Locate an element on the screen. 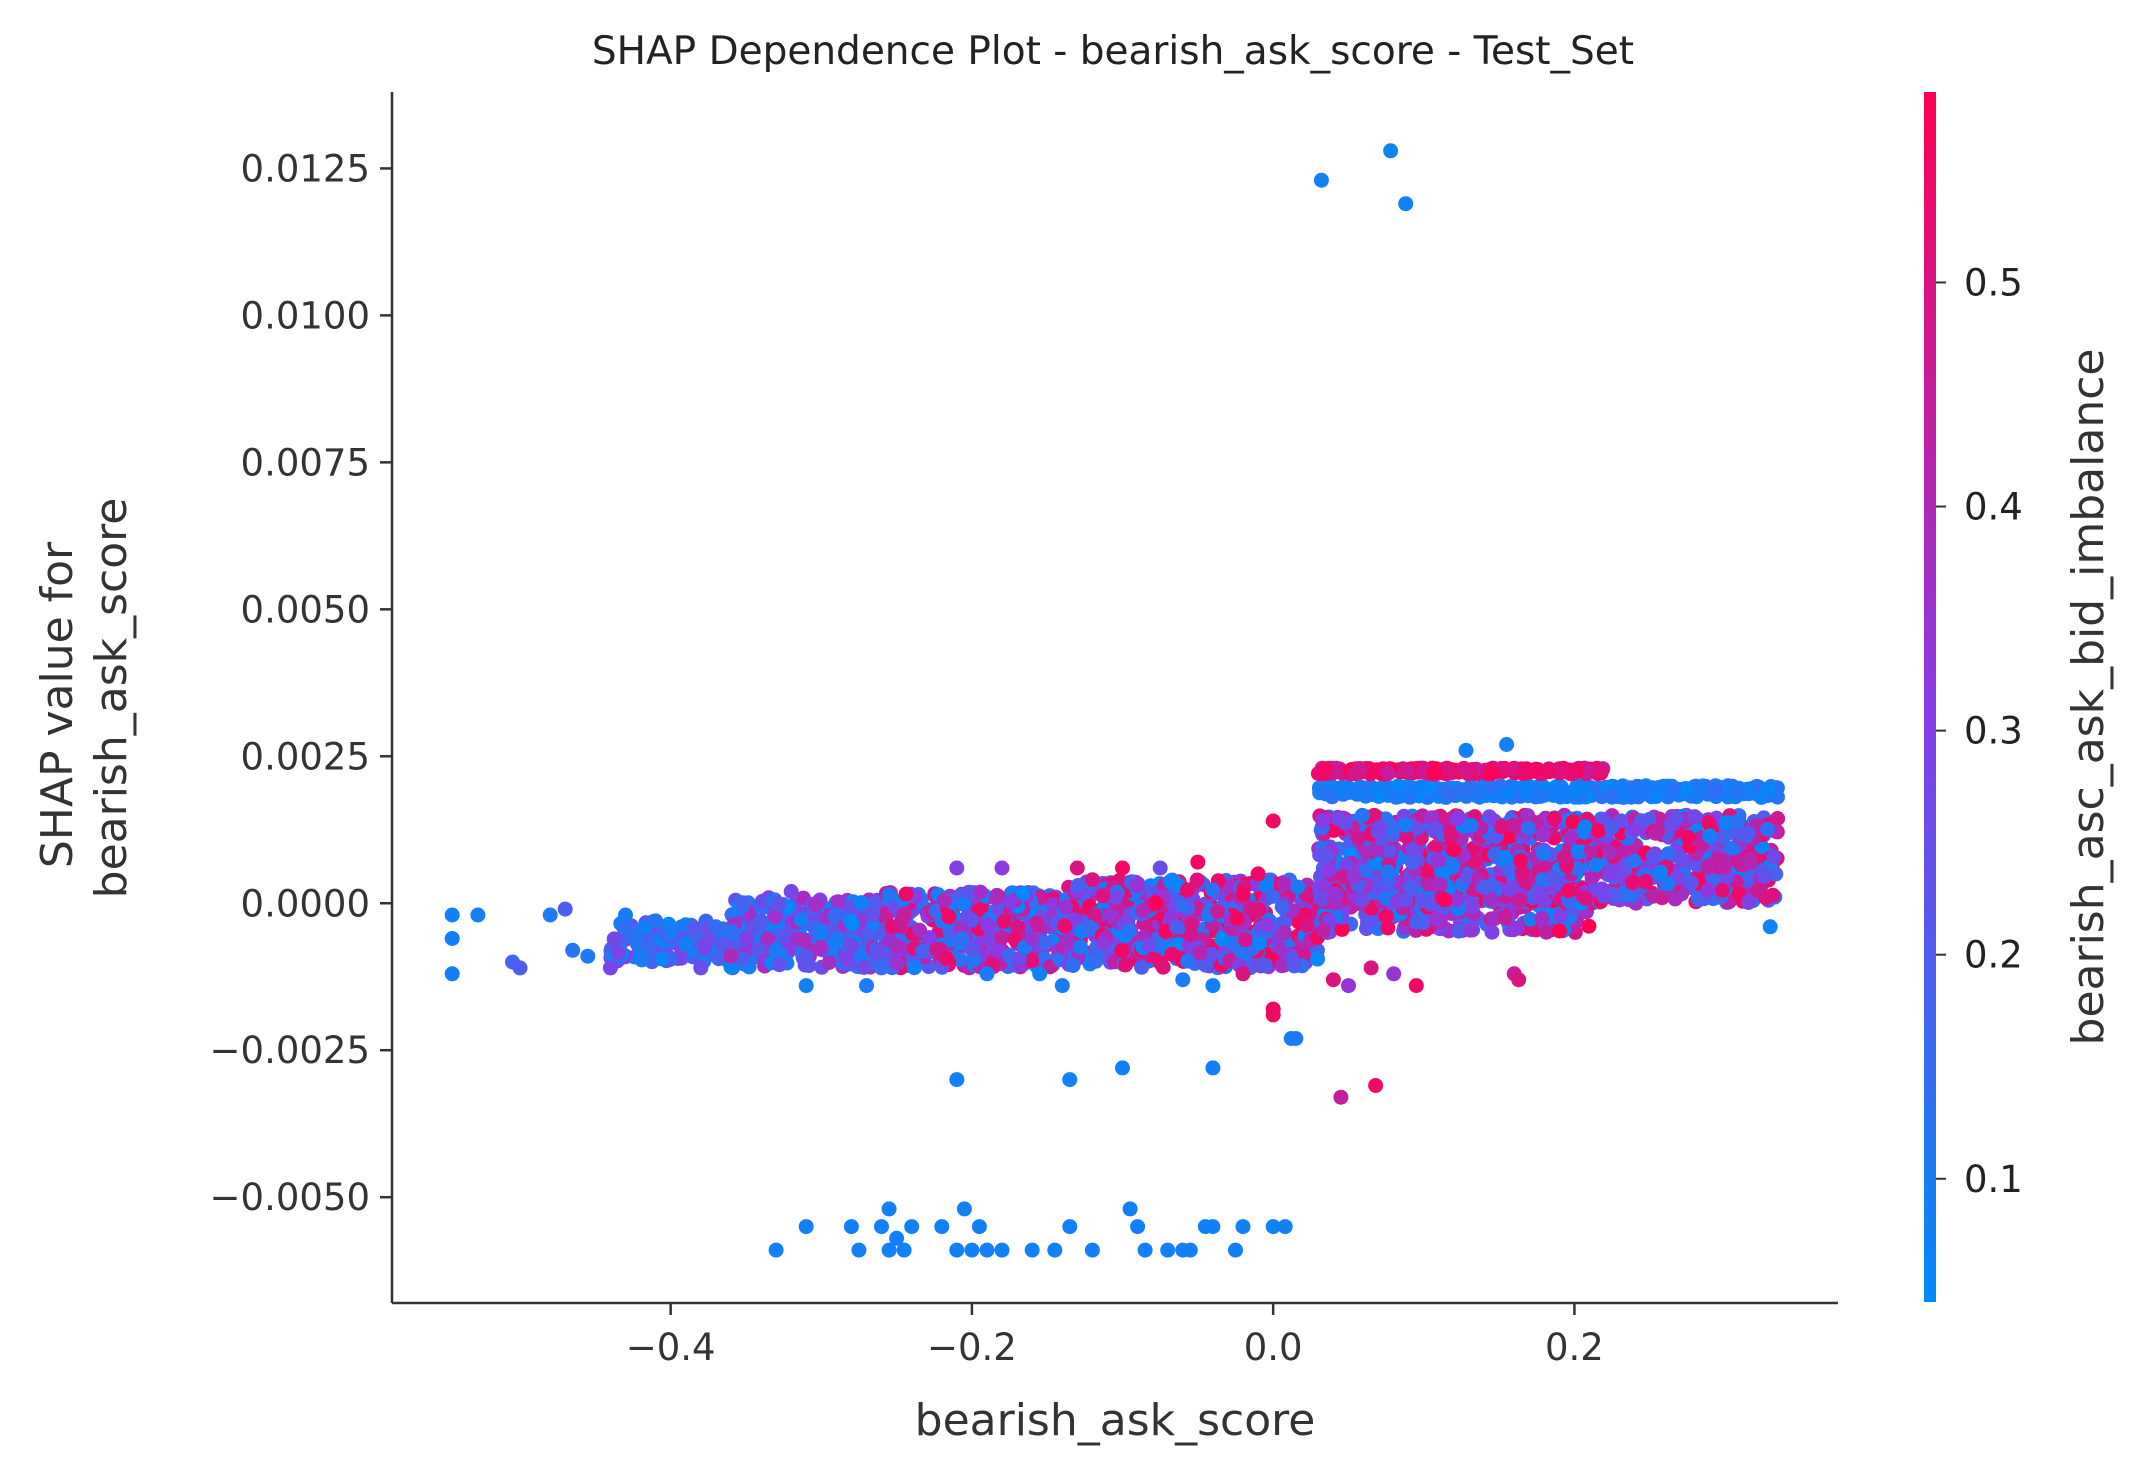 The width and height of the screenshot is (2134, 1475). colorbar-tick-label: 0.5 is located at coordinates (1993, 282).